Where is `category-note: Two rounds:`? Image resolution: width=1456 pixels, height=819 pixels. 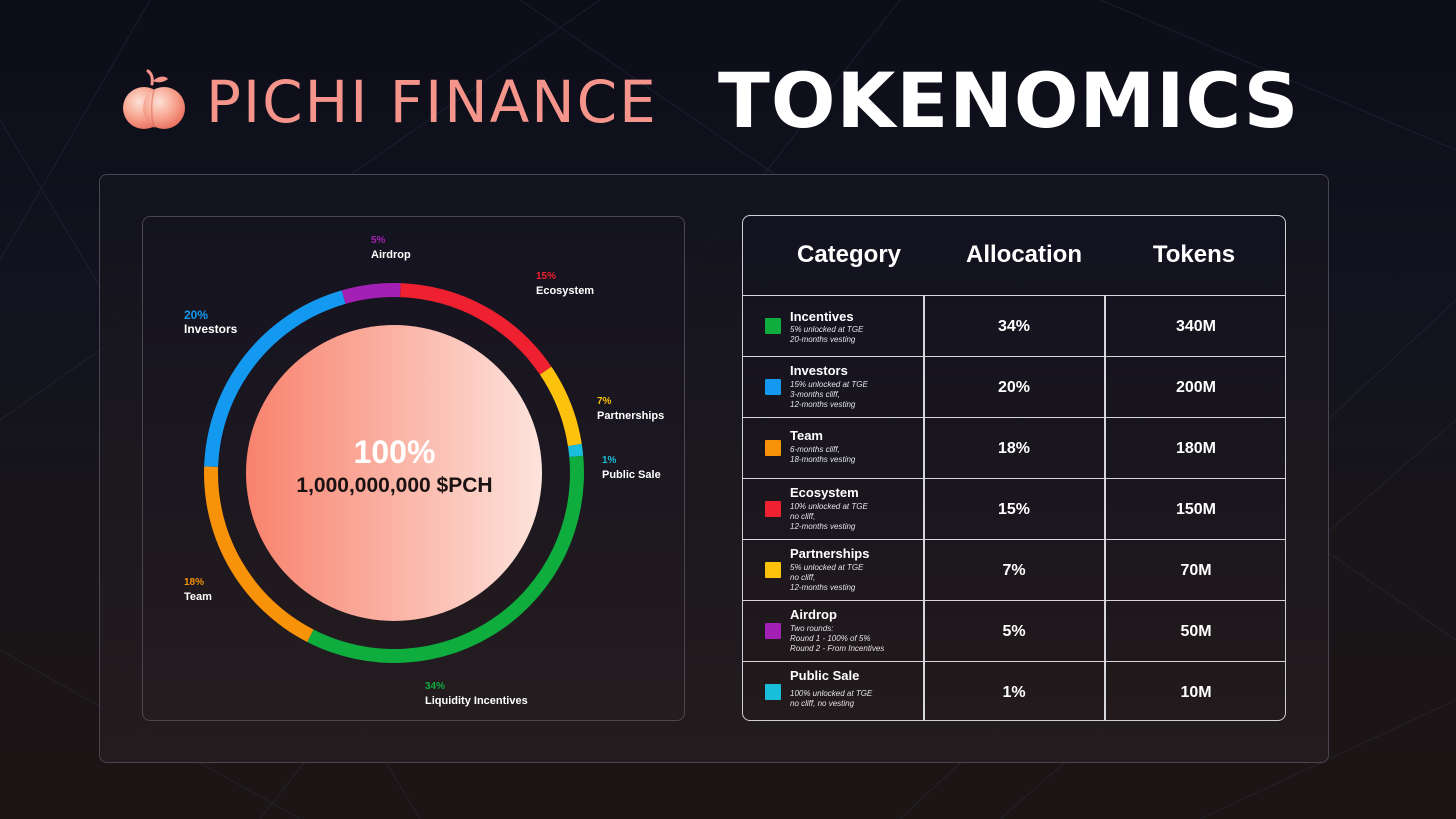 category-note: Two rounds: is located at coordinates (812, 628).